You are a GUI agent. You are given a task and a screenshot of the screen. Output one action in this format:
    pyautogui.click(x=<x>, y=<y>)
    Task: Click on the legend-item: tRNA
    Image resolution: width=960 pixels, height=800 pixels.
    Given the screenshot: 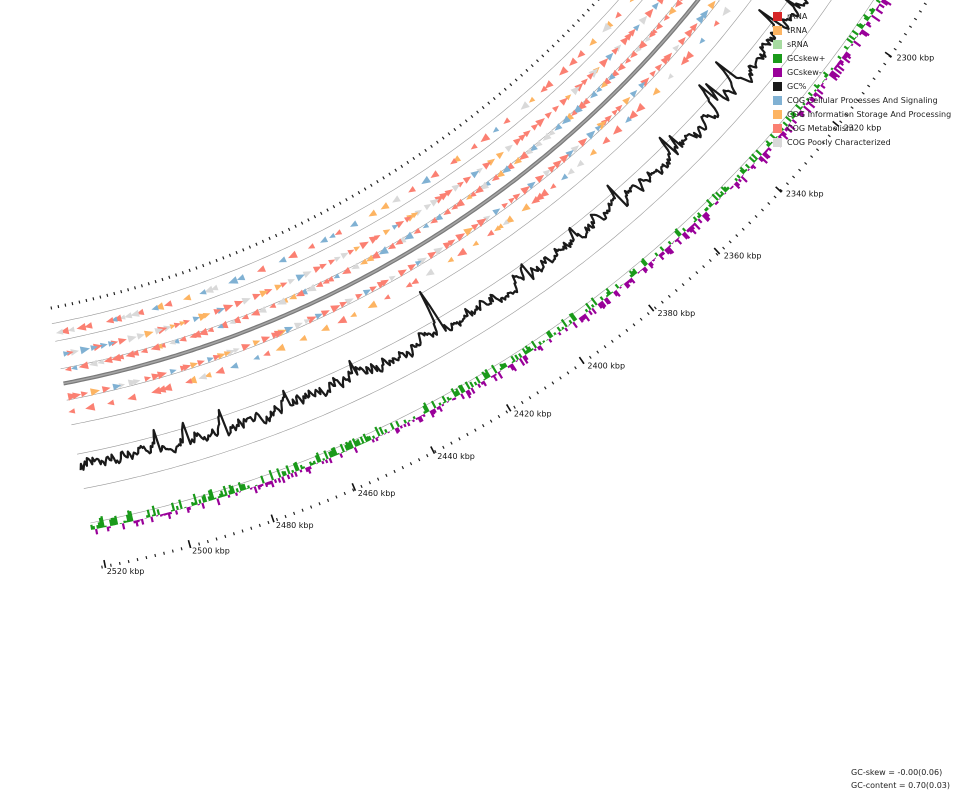 What is the action you would take?
    pyautogui.click(x=862, y=30)
    